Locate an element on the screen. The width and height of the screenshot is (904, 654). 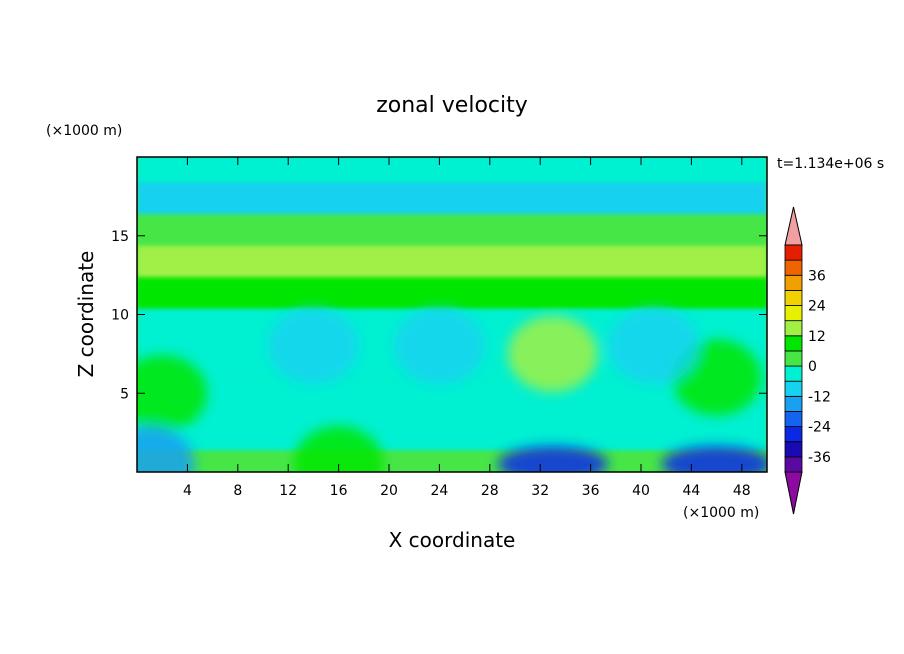
colorbar-label: -24 is located at coordinates (819, 428).